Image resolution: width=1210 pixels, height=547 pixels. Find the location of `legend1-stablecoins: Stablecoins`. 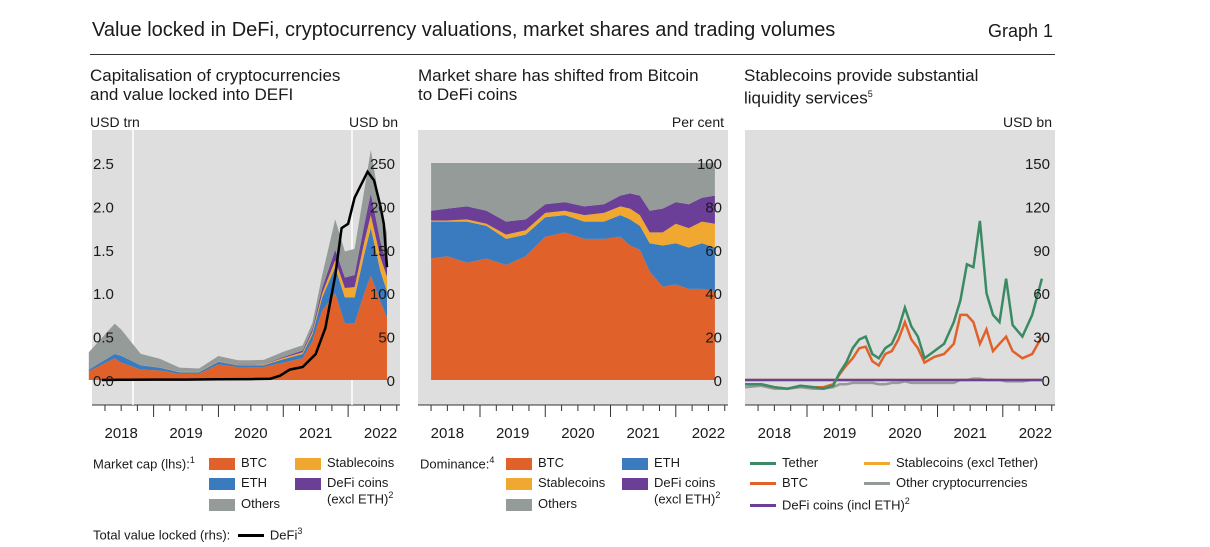

legend1-stablecoins: Stablecoins is located at coordinates (344, 462).